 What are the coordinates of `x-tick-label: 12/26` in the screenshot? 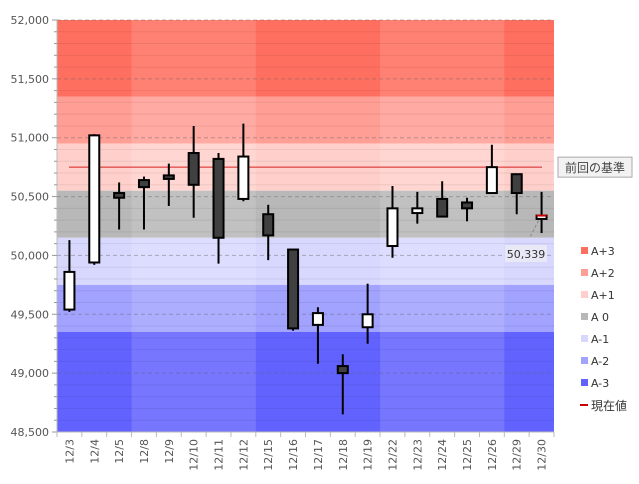 It's located at (492, 455).